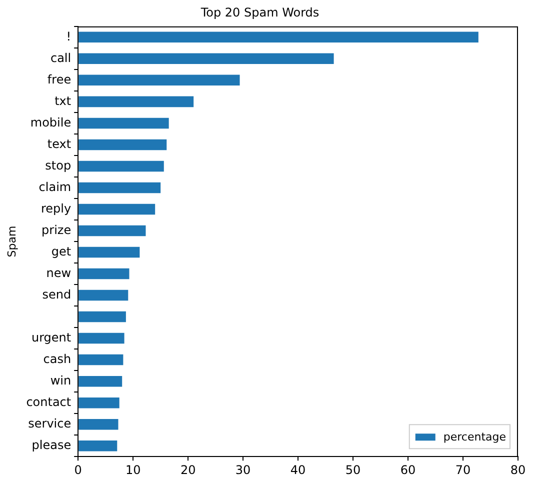 This screenshot has width=534, height=485. I want to click on y-tick-label: claim, so click(55, 187).